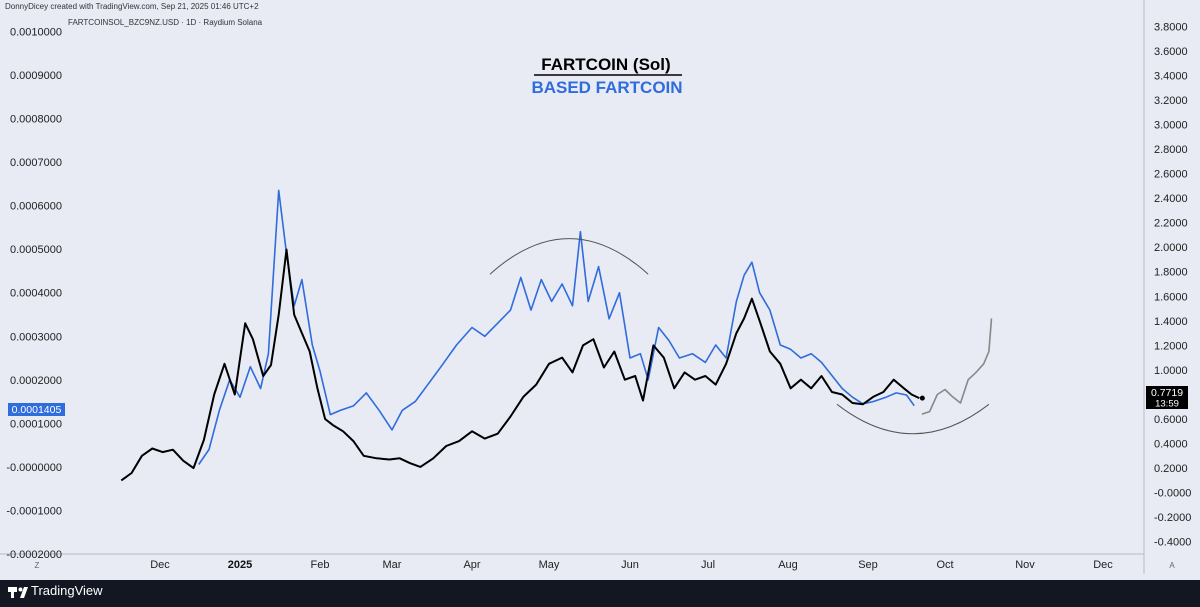  What do you see at coordinates (1171, 371) in the screenshot?
I see `right-tick-label: 1.0000` at bounding box center [1171, 371].